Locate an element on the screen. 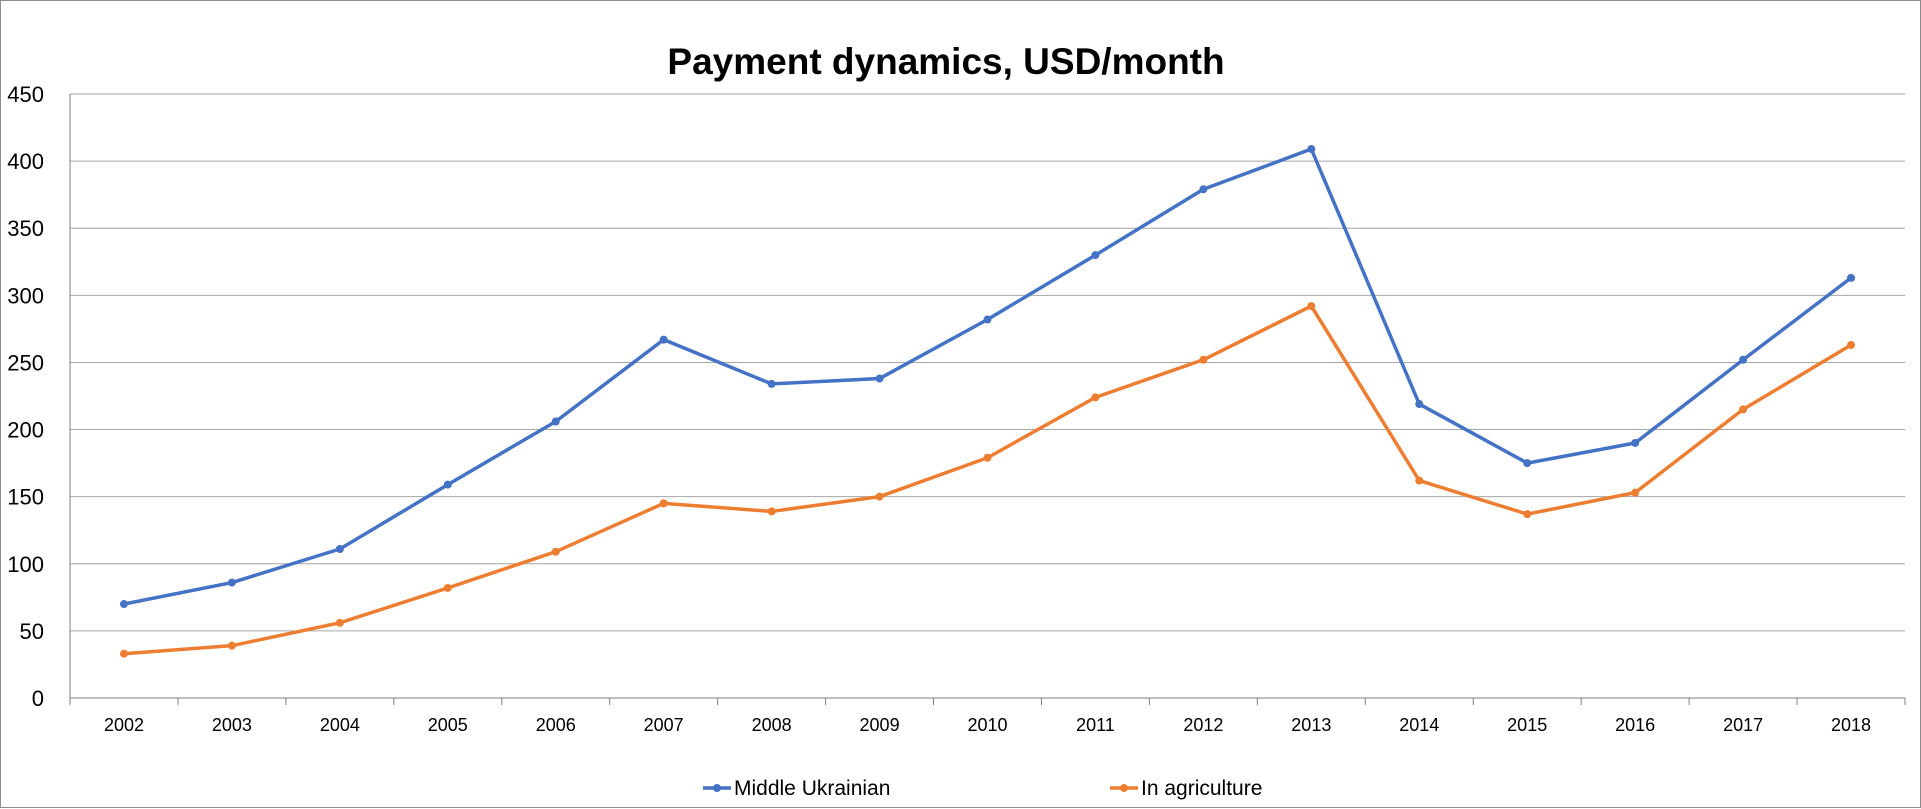  legend-item: In agriculture is located at coordinates (1186, 788).